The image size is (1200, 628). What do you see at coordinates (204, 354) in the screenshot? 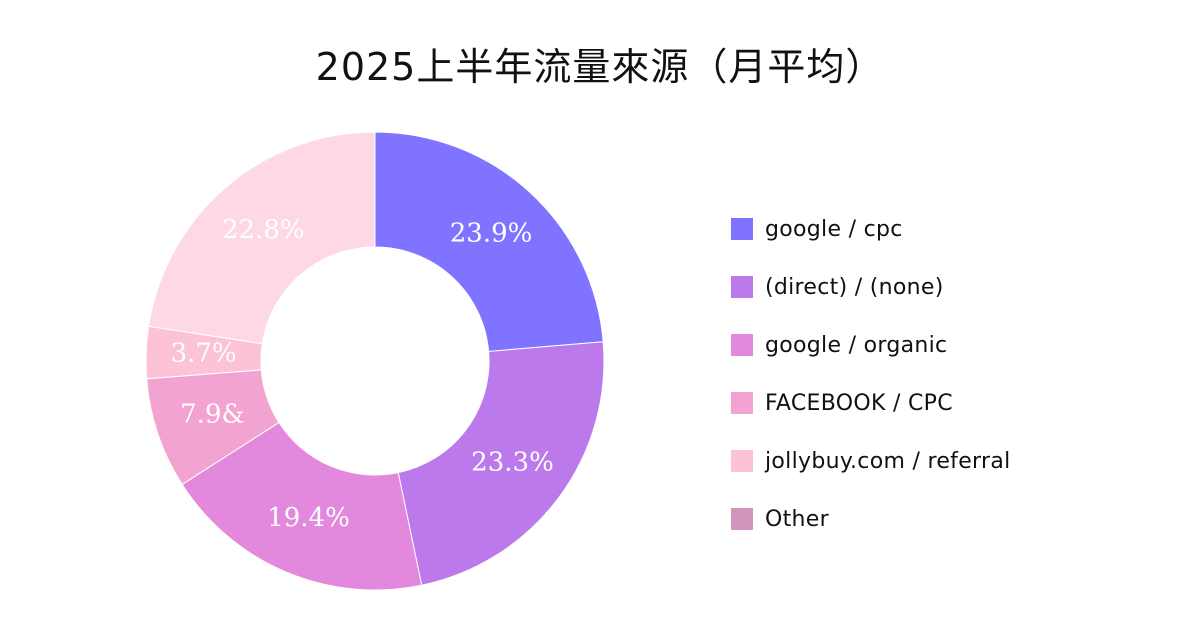
I see `slice-value-label-4: 3.7%` at bounding box center [204, 354].